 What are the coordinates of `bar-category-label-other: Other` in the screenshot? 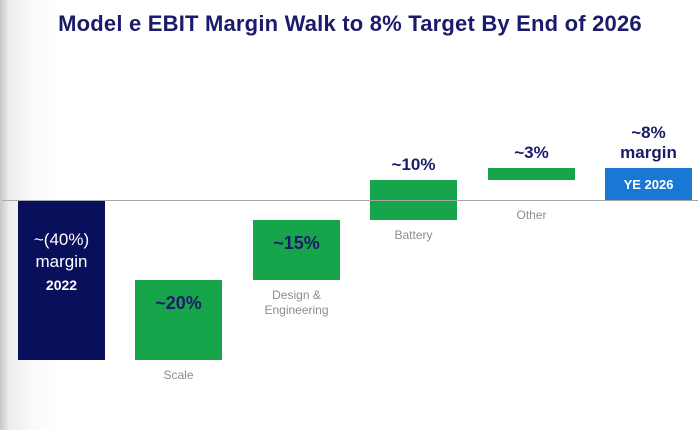 It's located at (531, 215).